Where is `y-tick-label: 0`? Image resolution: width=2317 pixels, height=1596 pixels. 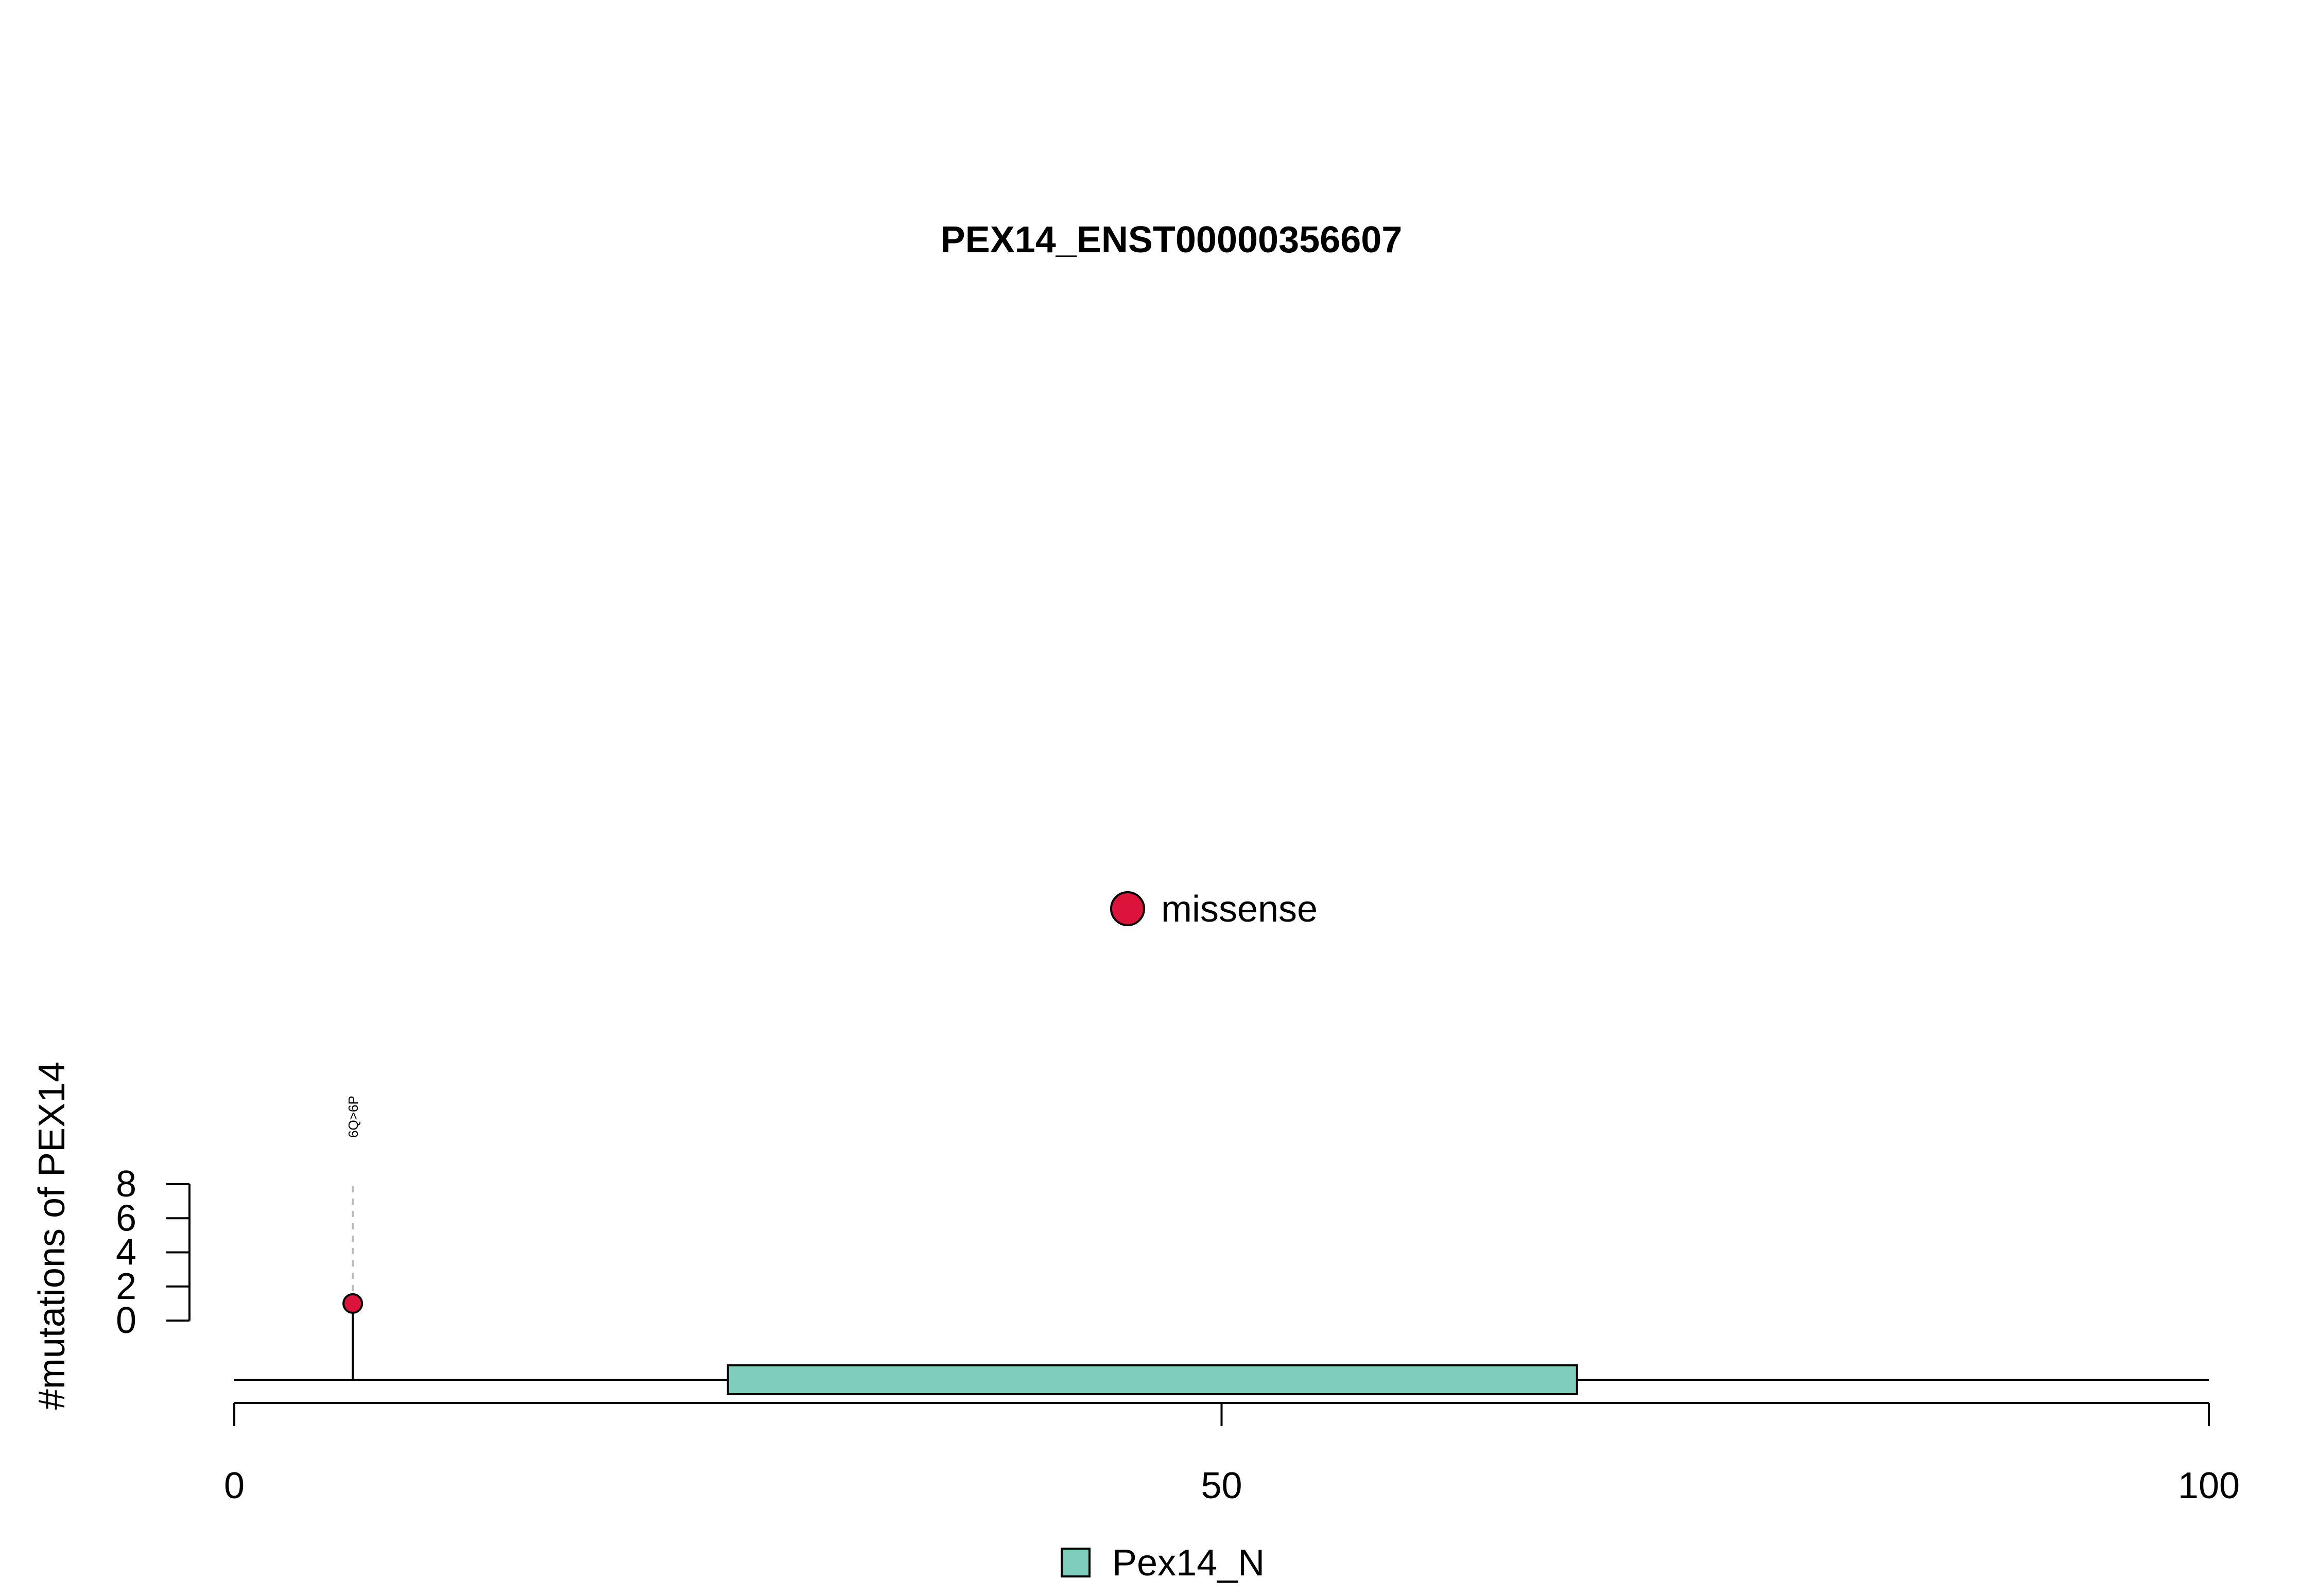
y-tick-label: 0 is located at coordinates (126, 1320).